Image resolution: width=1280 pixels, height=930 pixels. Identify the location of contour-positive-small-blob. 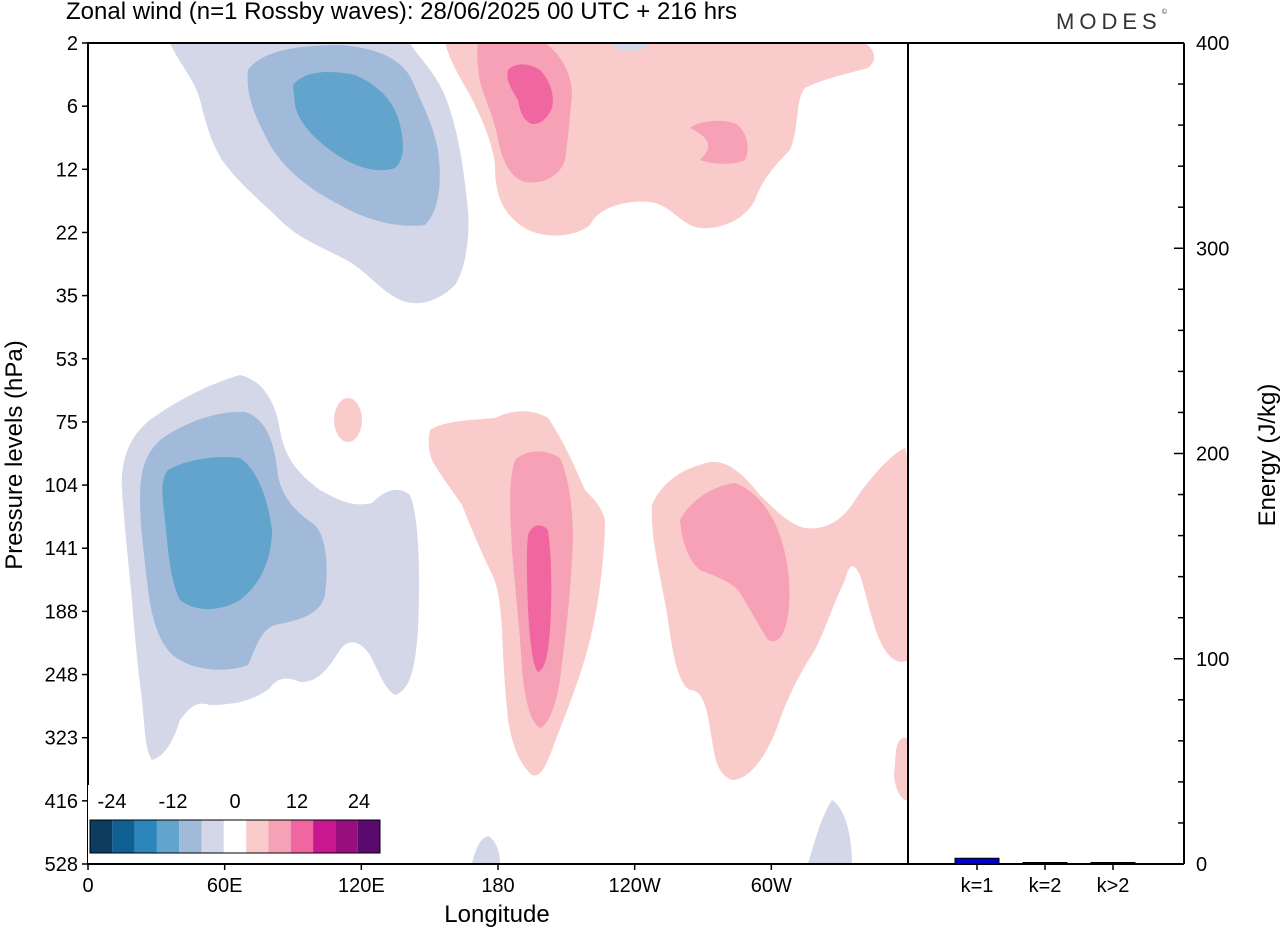
(348, 420).